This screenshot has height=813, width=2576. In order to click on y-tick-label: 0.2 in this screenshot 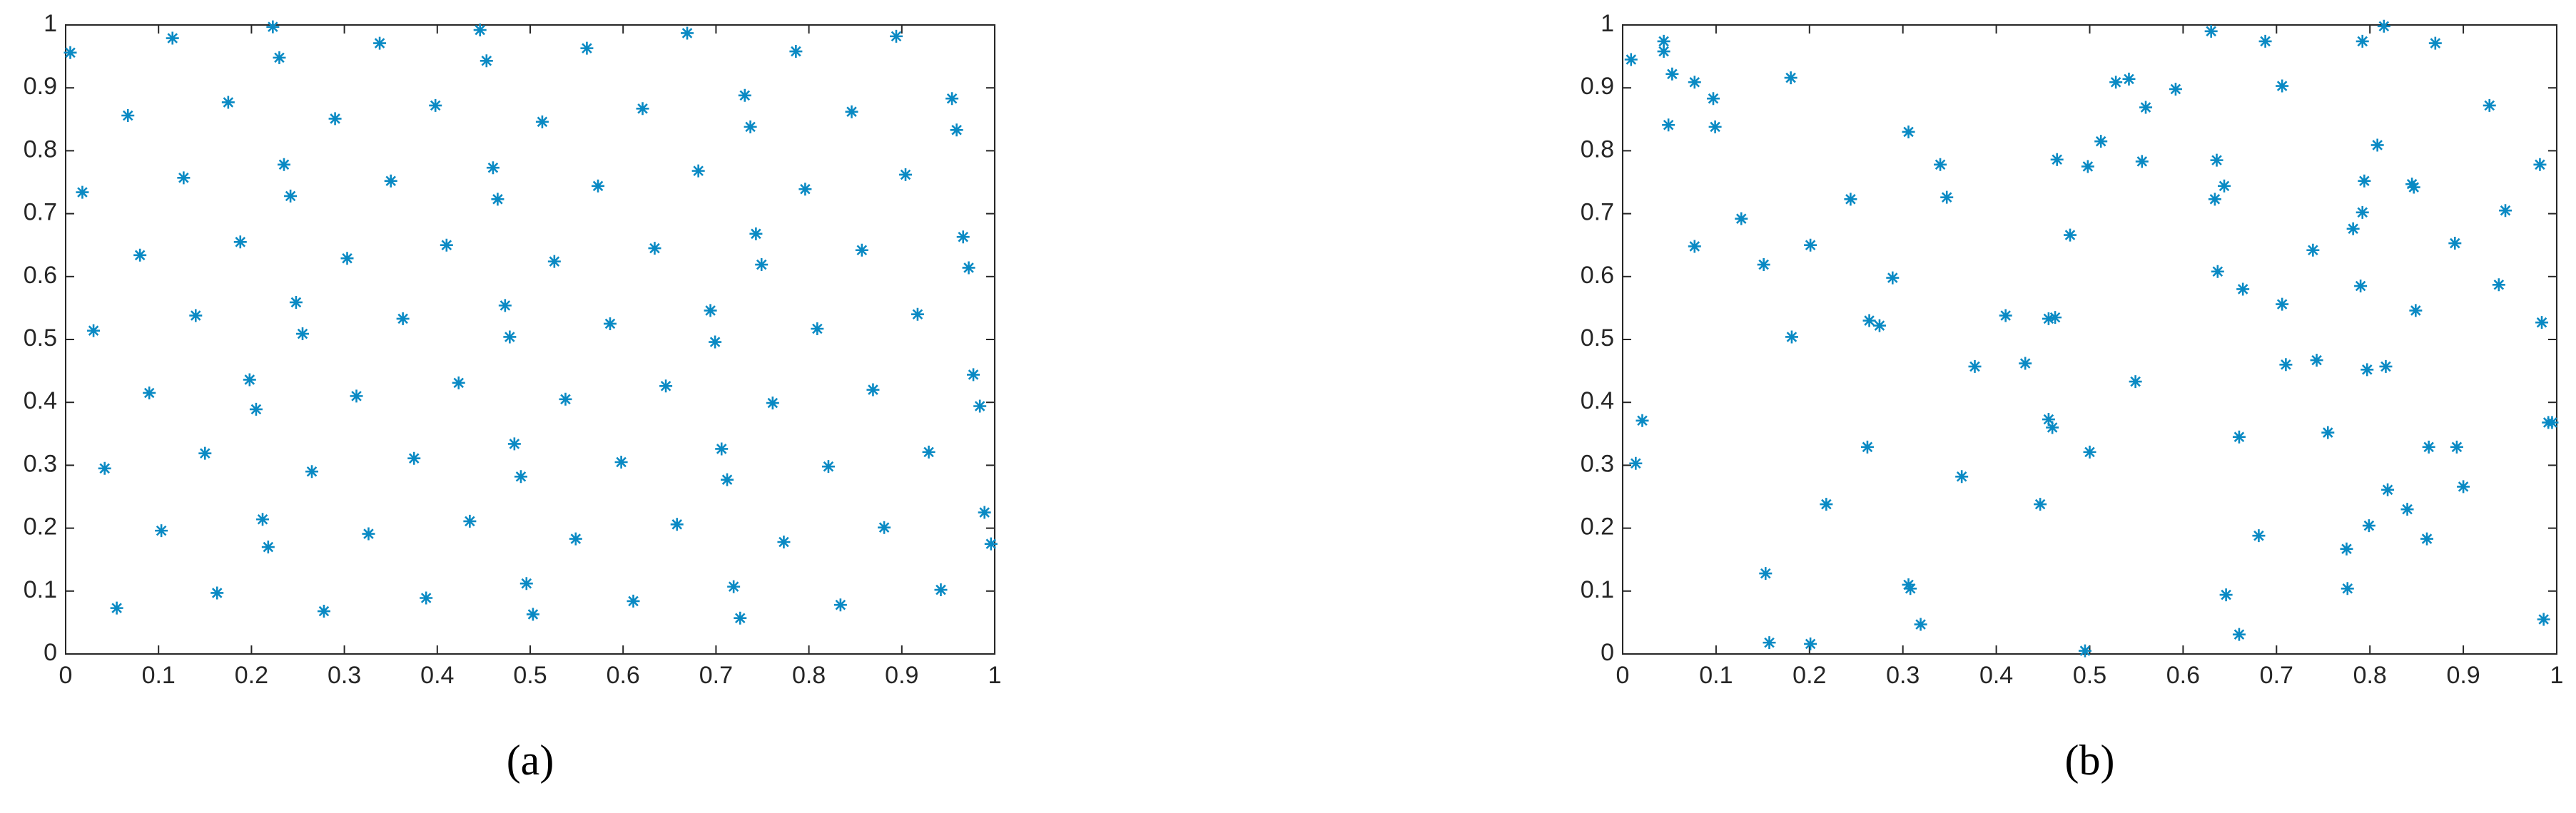, I will do `click(40, 527)`.